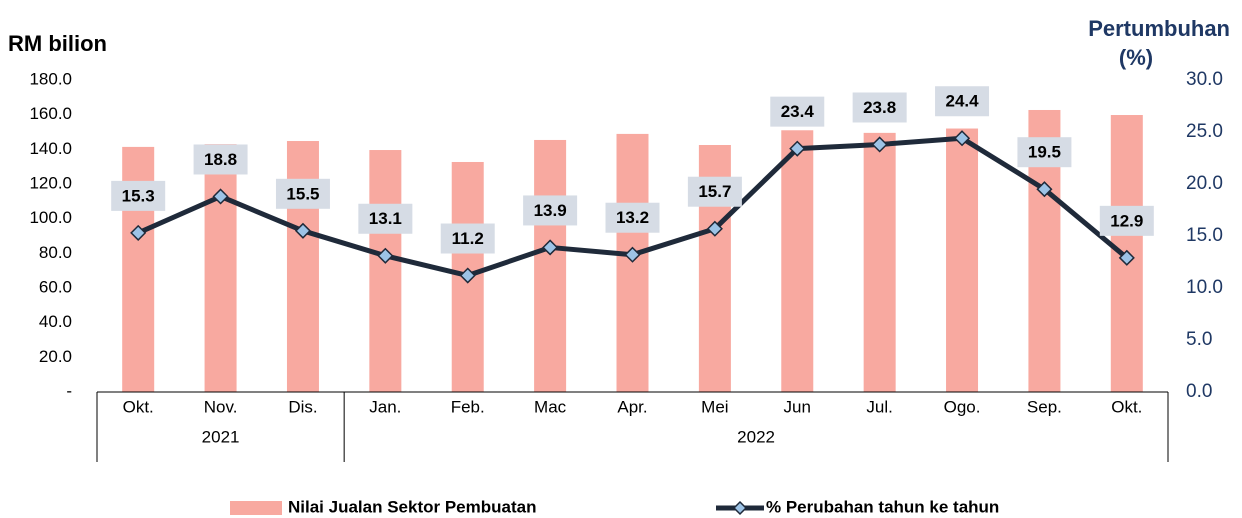 The height and width of the screenshot is (518, 1242). What do you see at coordinates (221, 406) in the screenshot?
I see `x-tick-label: Nov.` at bounding box center [221, 406].